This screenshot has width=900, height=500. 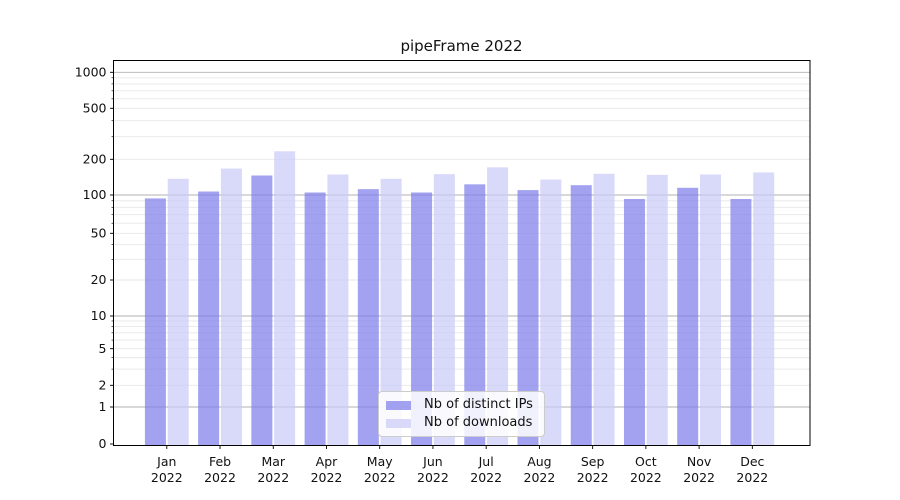 I want to click on y-tick-label: 50, so click(x=99, y=233).